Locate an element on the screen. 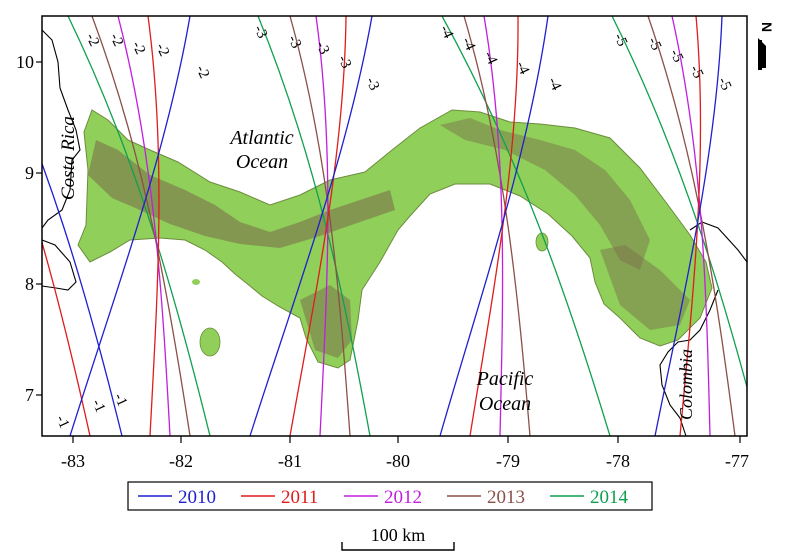 Image resolution: width=800 pixels, height=559 pixels. costa-rica-coastline is located at coordinates (61, 160).